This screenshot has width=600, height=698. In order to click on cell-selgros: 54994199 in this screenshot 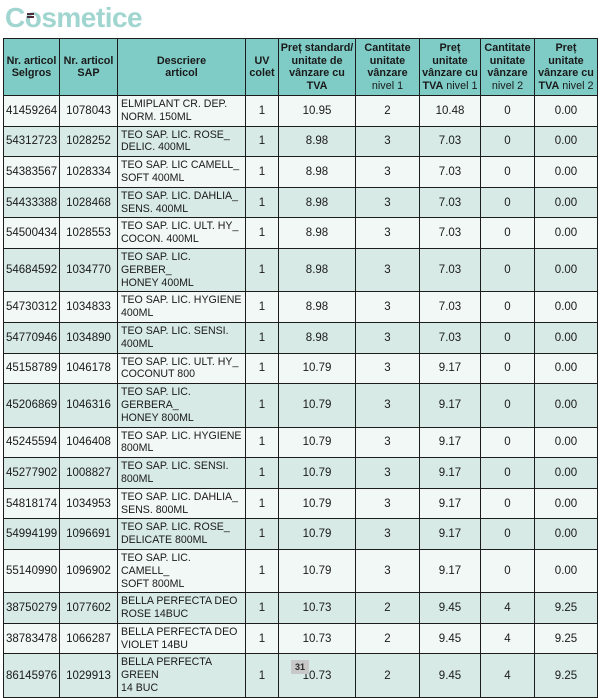, I will do `click(31, 534)`.